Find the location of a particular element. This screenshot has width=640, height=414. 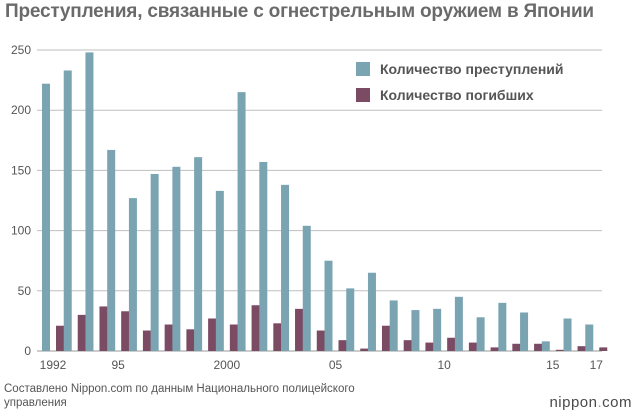

y-tick-label: 0 is located at coordinates (27, 351).